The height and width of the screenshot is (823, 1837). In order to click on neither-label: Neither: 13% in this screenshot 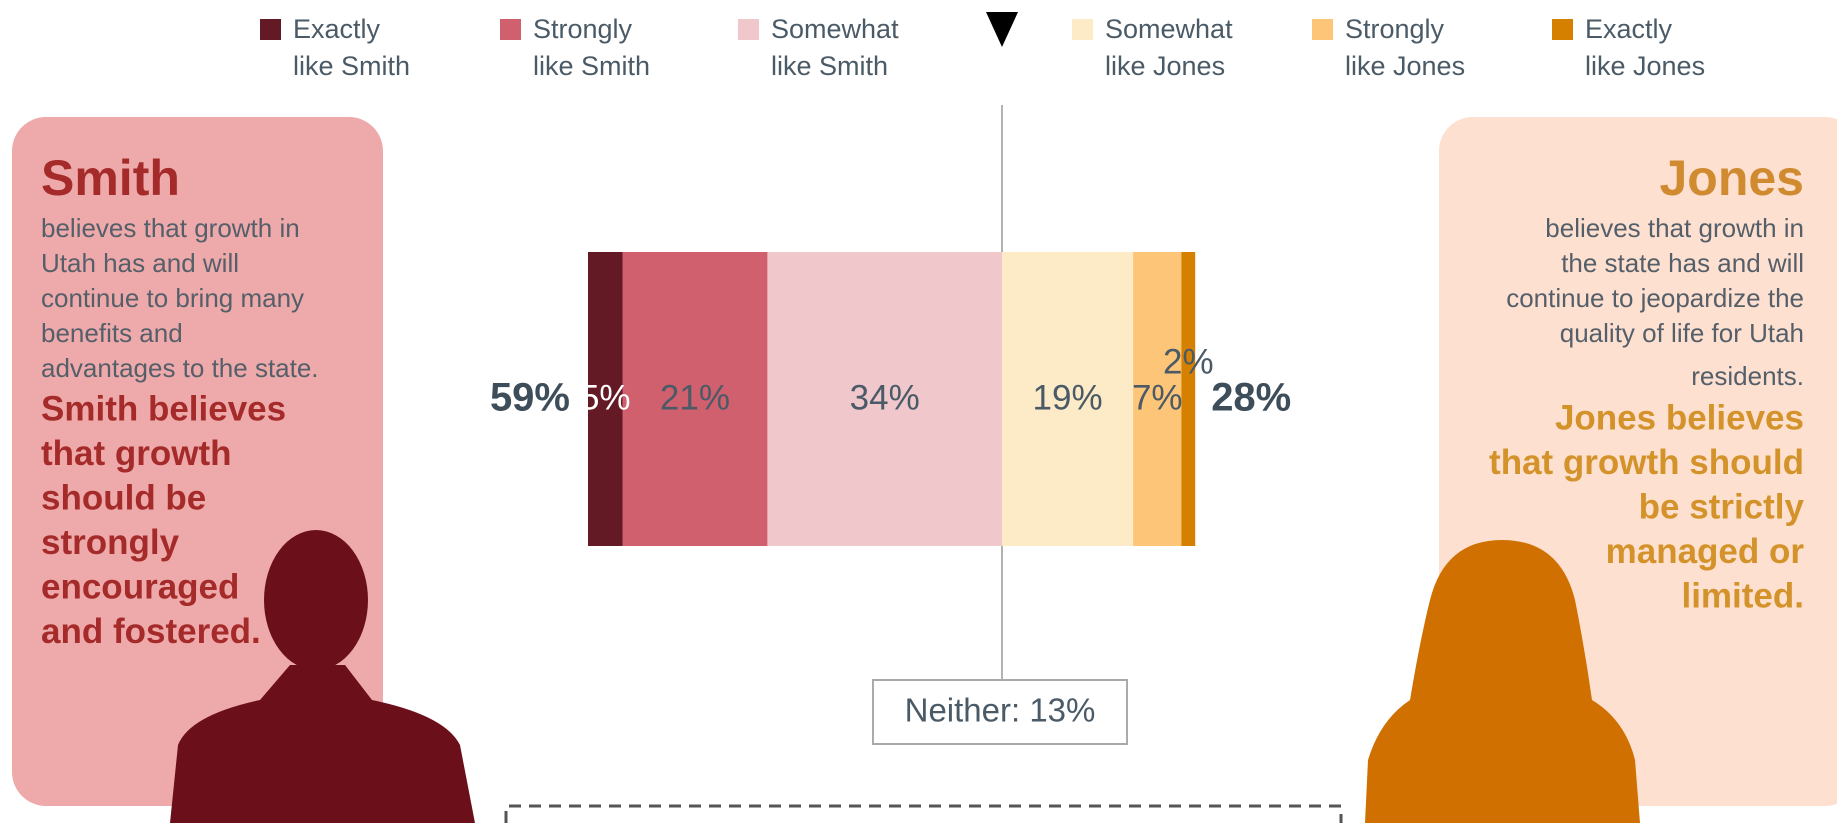, I will do `click(1000, 710)`.